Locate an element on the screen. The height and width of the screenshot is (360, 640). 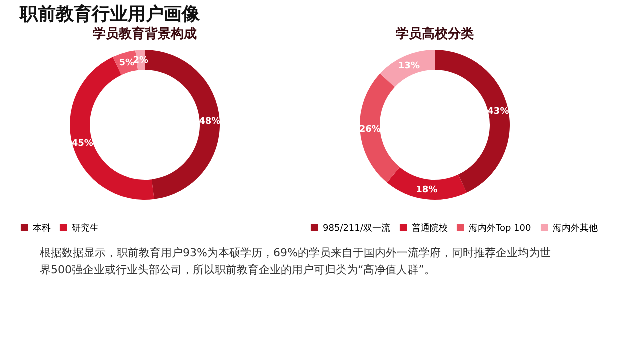
text: 根据数据显示，职前教育用户93%为本硕学历，69%的学员来自于国内外一流学府，同时推荐企业均为世界500强企业或行业头部公司，所以职前教育企业的用户可归类为“高净值人群”。 is located at coordinates (295, 261).